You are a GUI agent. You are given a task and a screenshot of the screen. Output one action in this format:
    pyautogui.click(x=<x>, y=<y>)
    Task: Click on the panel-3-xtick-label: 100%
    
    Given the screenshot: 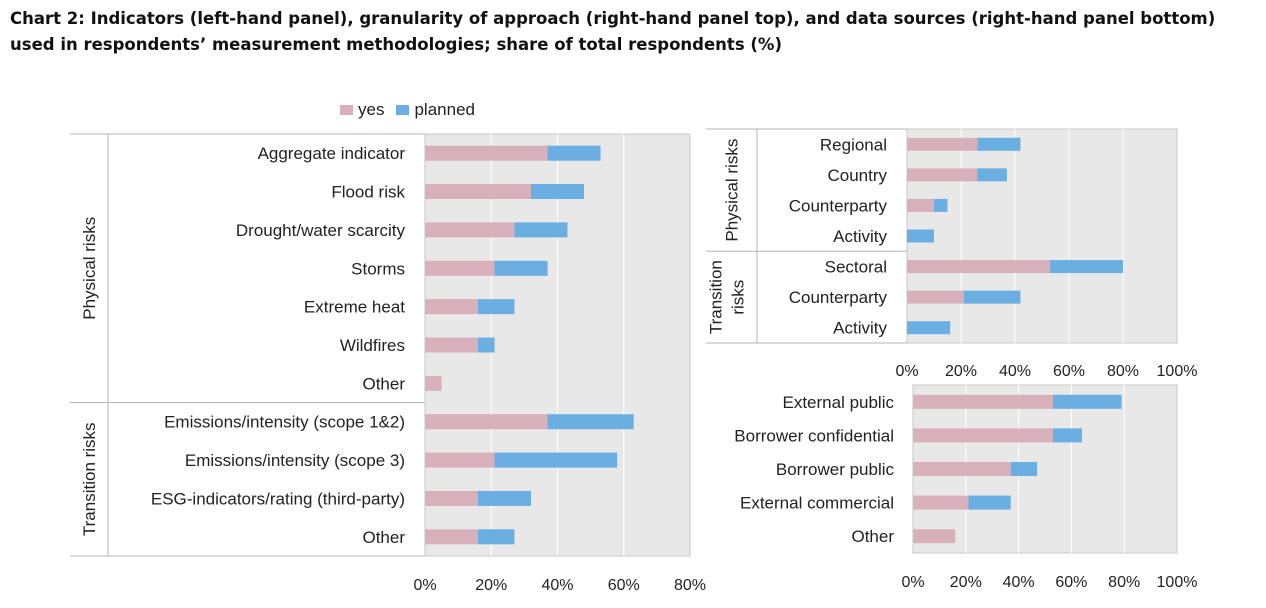 What is the action you would take?
    pyautogui.click(x=1177, y=582)
    